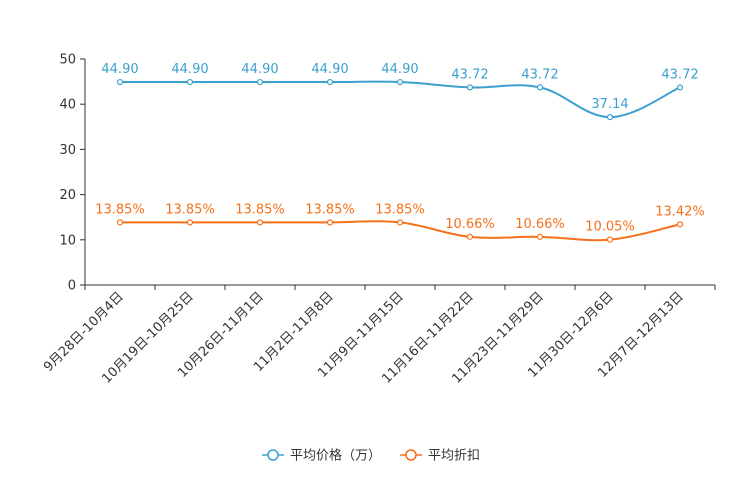 This screenshot has width=744, height=496. Describe the element at coordinates (67, 240) in the screenshot. I see `y-tick-label: 10` at that location.